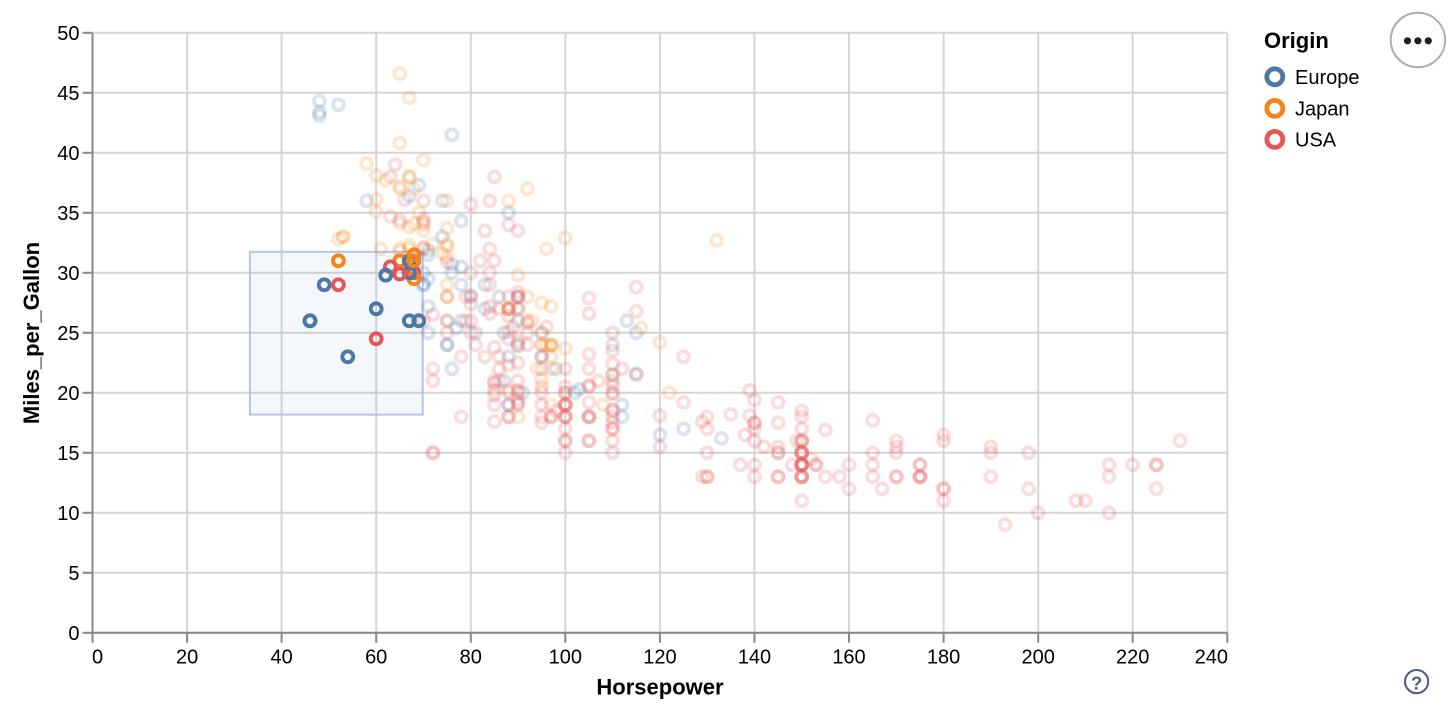 This screenshot has width=1454, height=712. What do you see at coordinates (68, 34) in the screenshot?
I see `svg-text: 50` at bounding box center [68, 34].